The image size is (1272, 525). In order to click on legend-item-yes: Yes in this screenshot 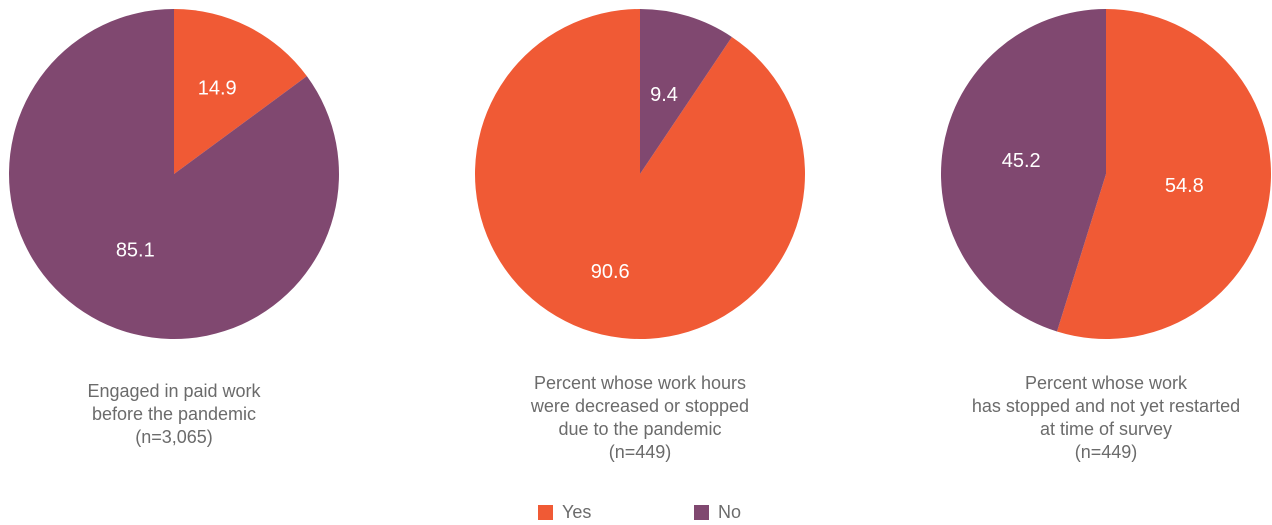, I will do `click(564, 512)`.